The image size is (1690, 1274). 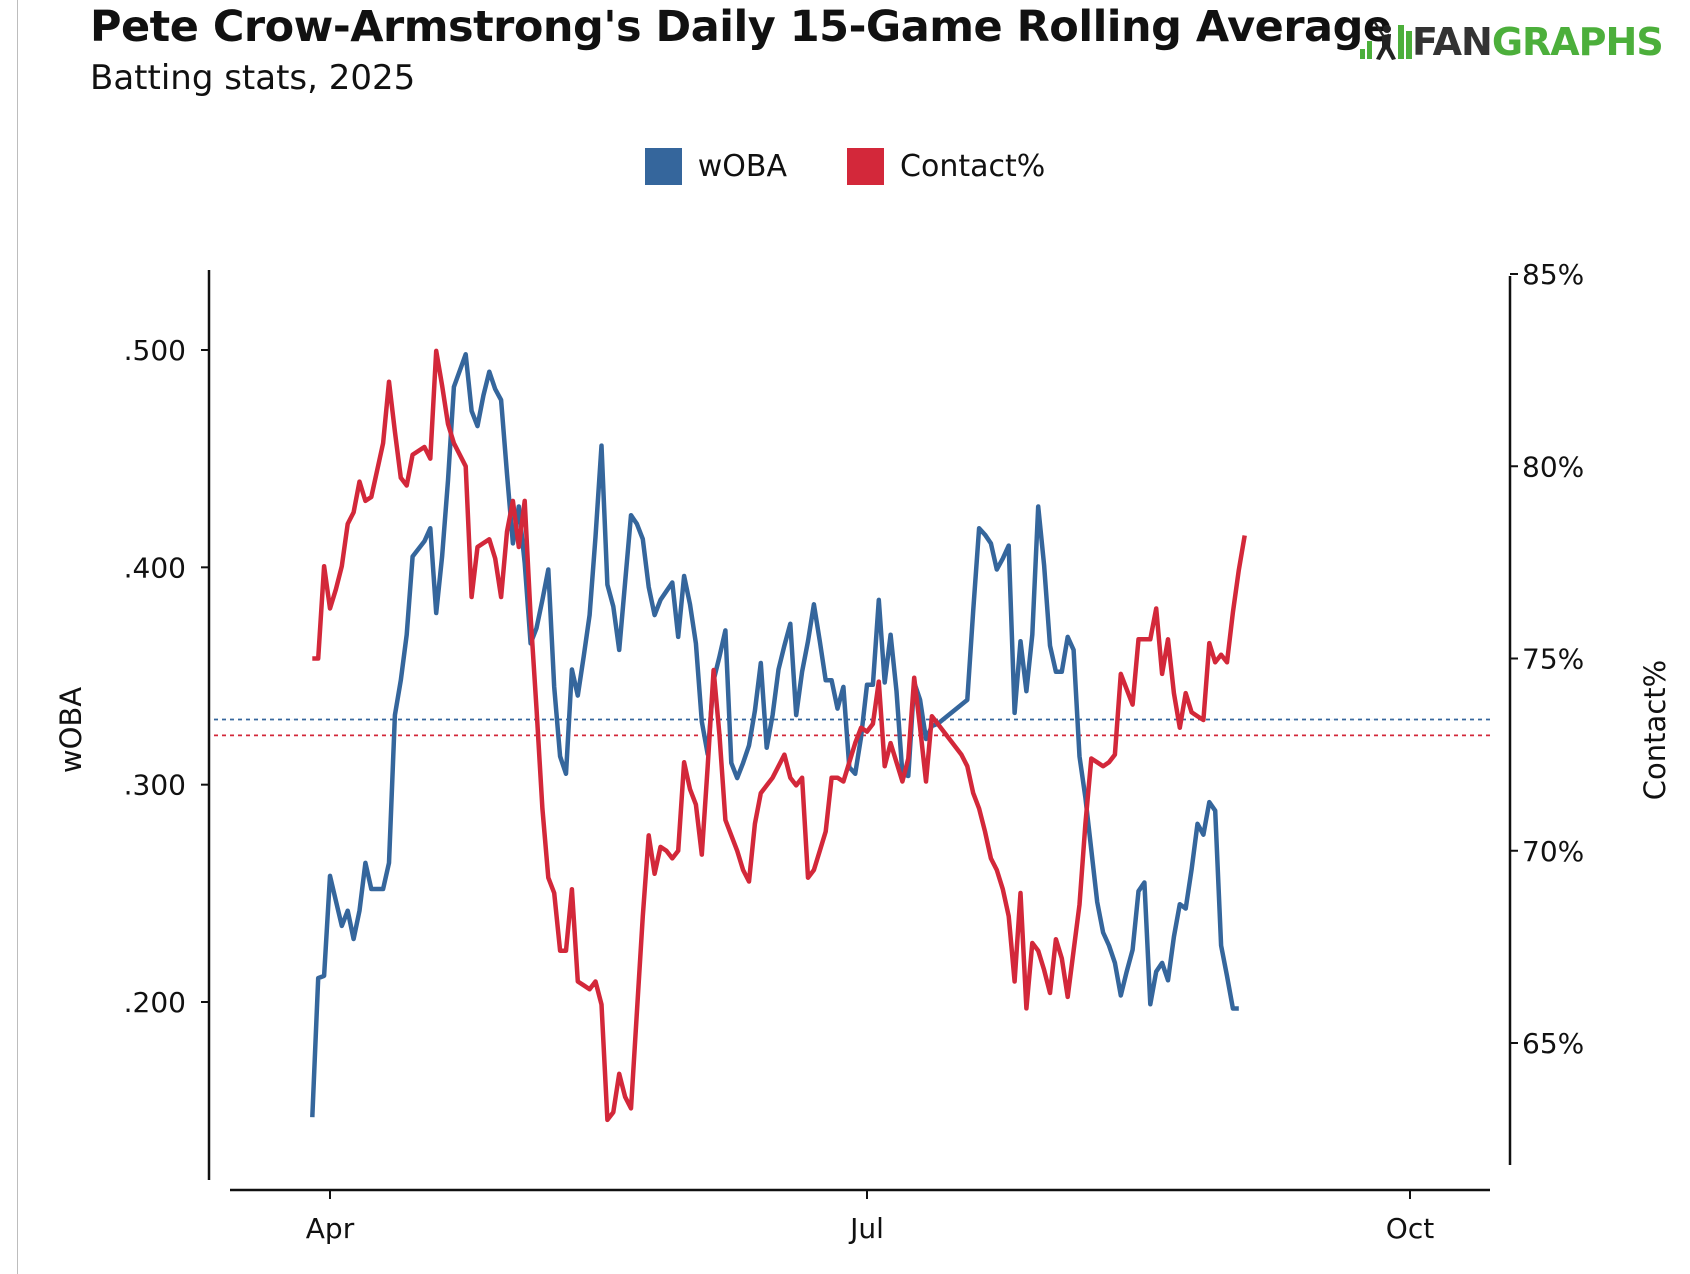 I want to click on right-y-axis-title: Contact%, so click(x=1655, y=730).